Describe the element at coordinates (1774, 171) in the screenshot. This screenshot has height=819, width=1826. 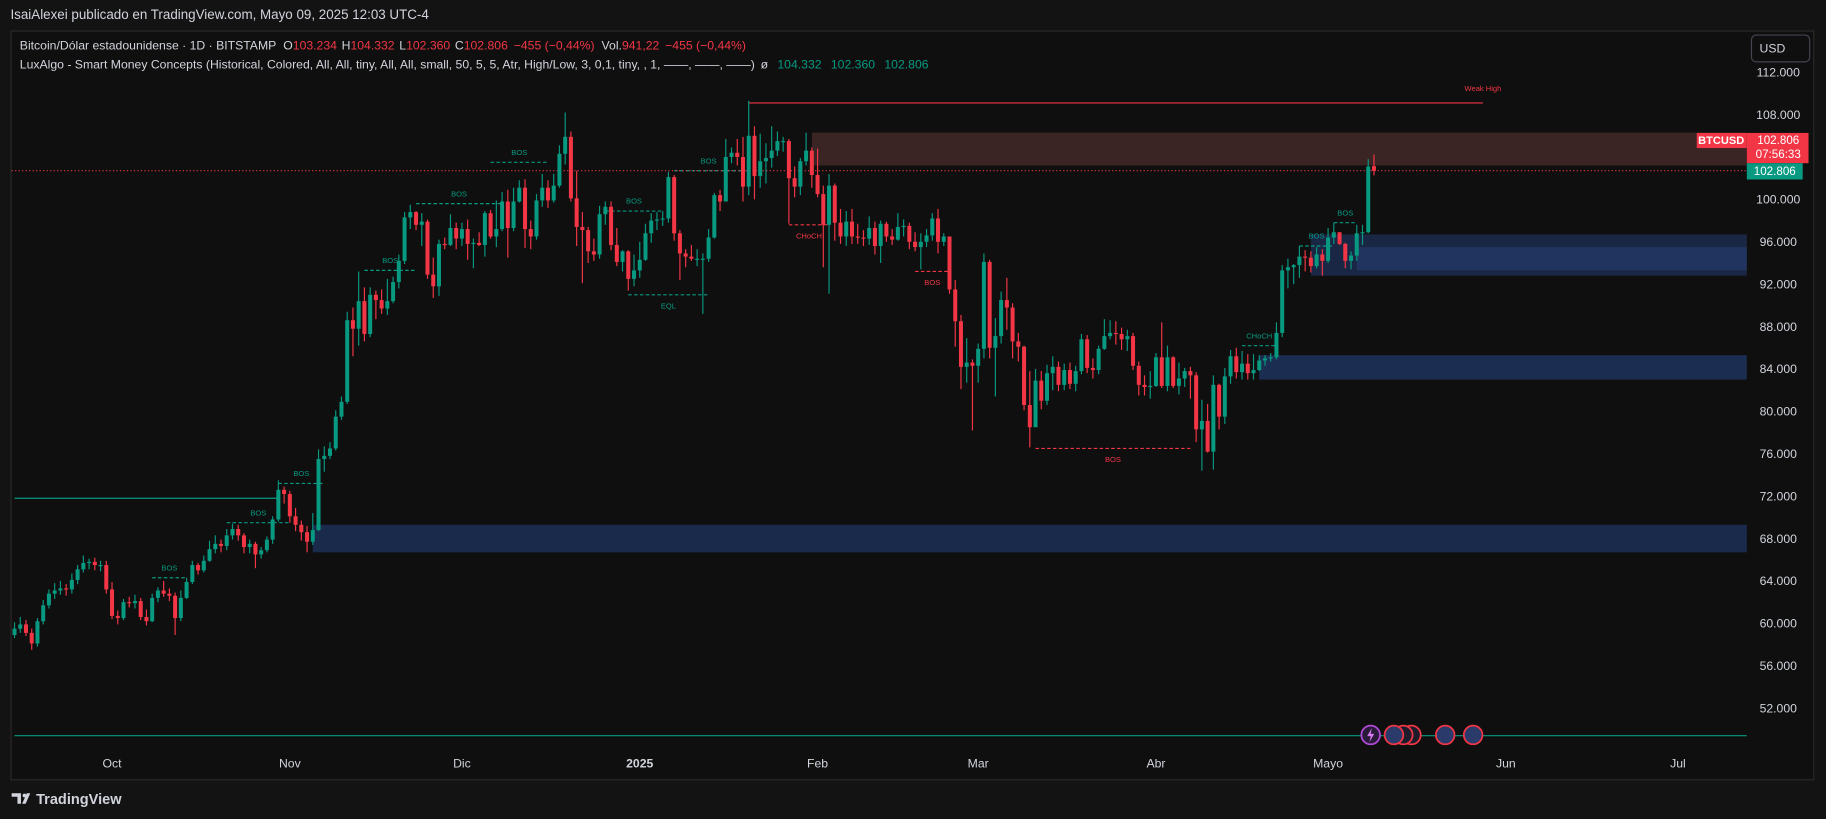
I see `last-price-tag` at that location.